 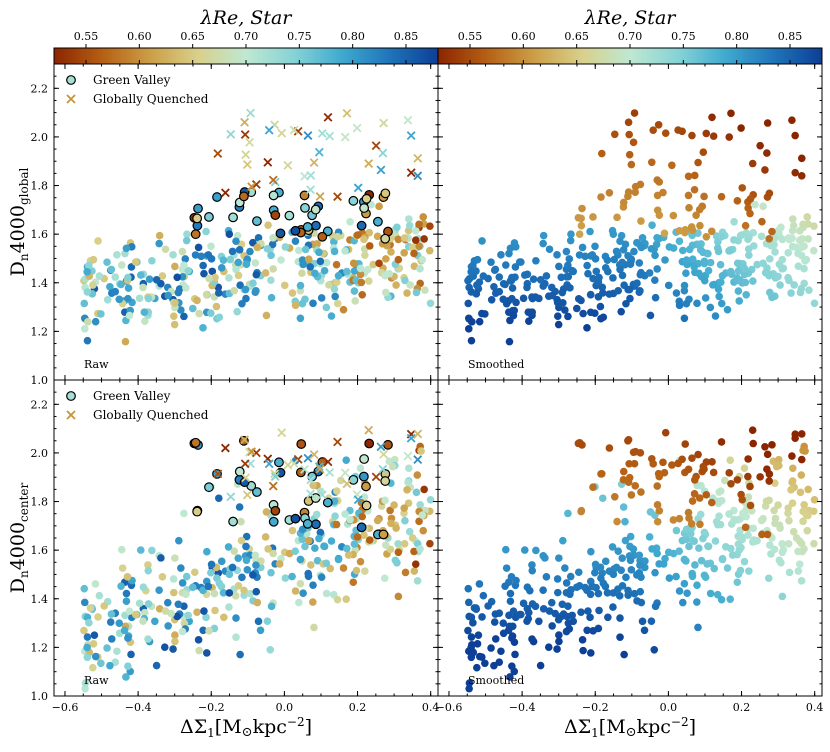 I want to click on colorbar-tick-label: 0.60, so click(x=139, y=36).